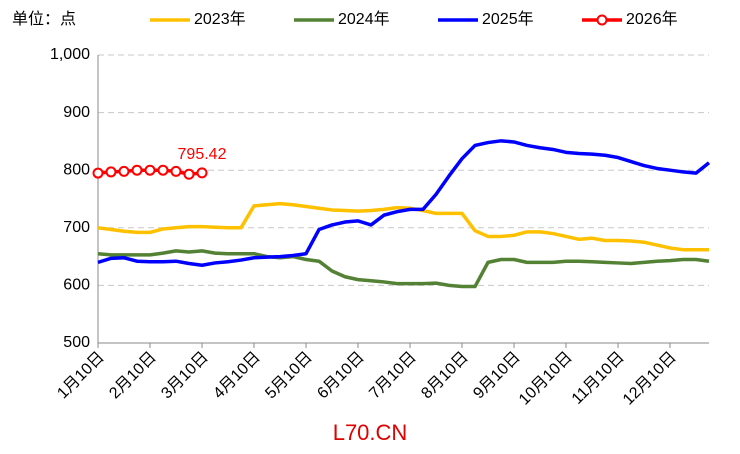  I want to click on x-tick-label: 9月10日, so click(497, 376).